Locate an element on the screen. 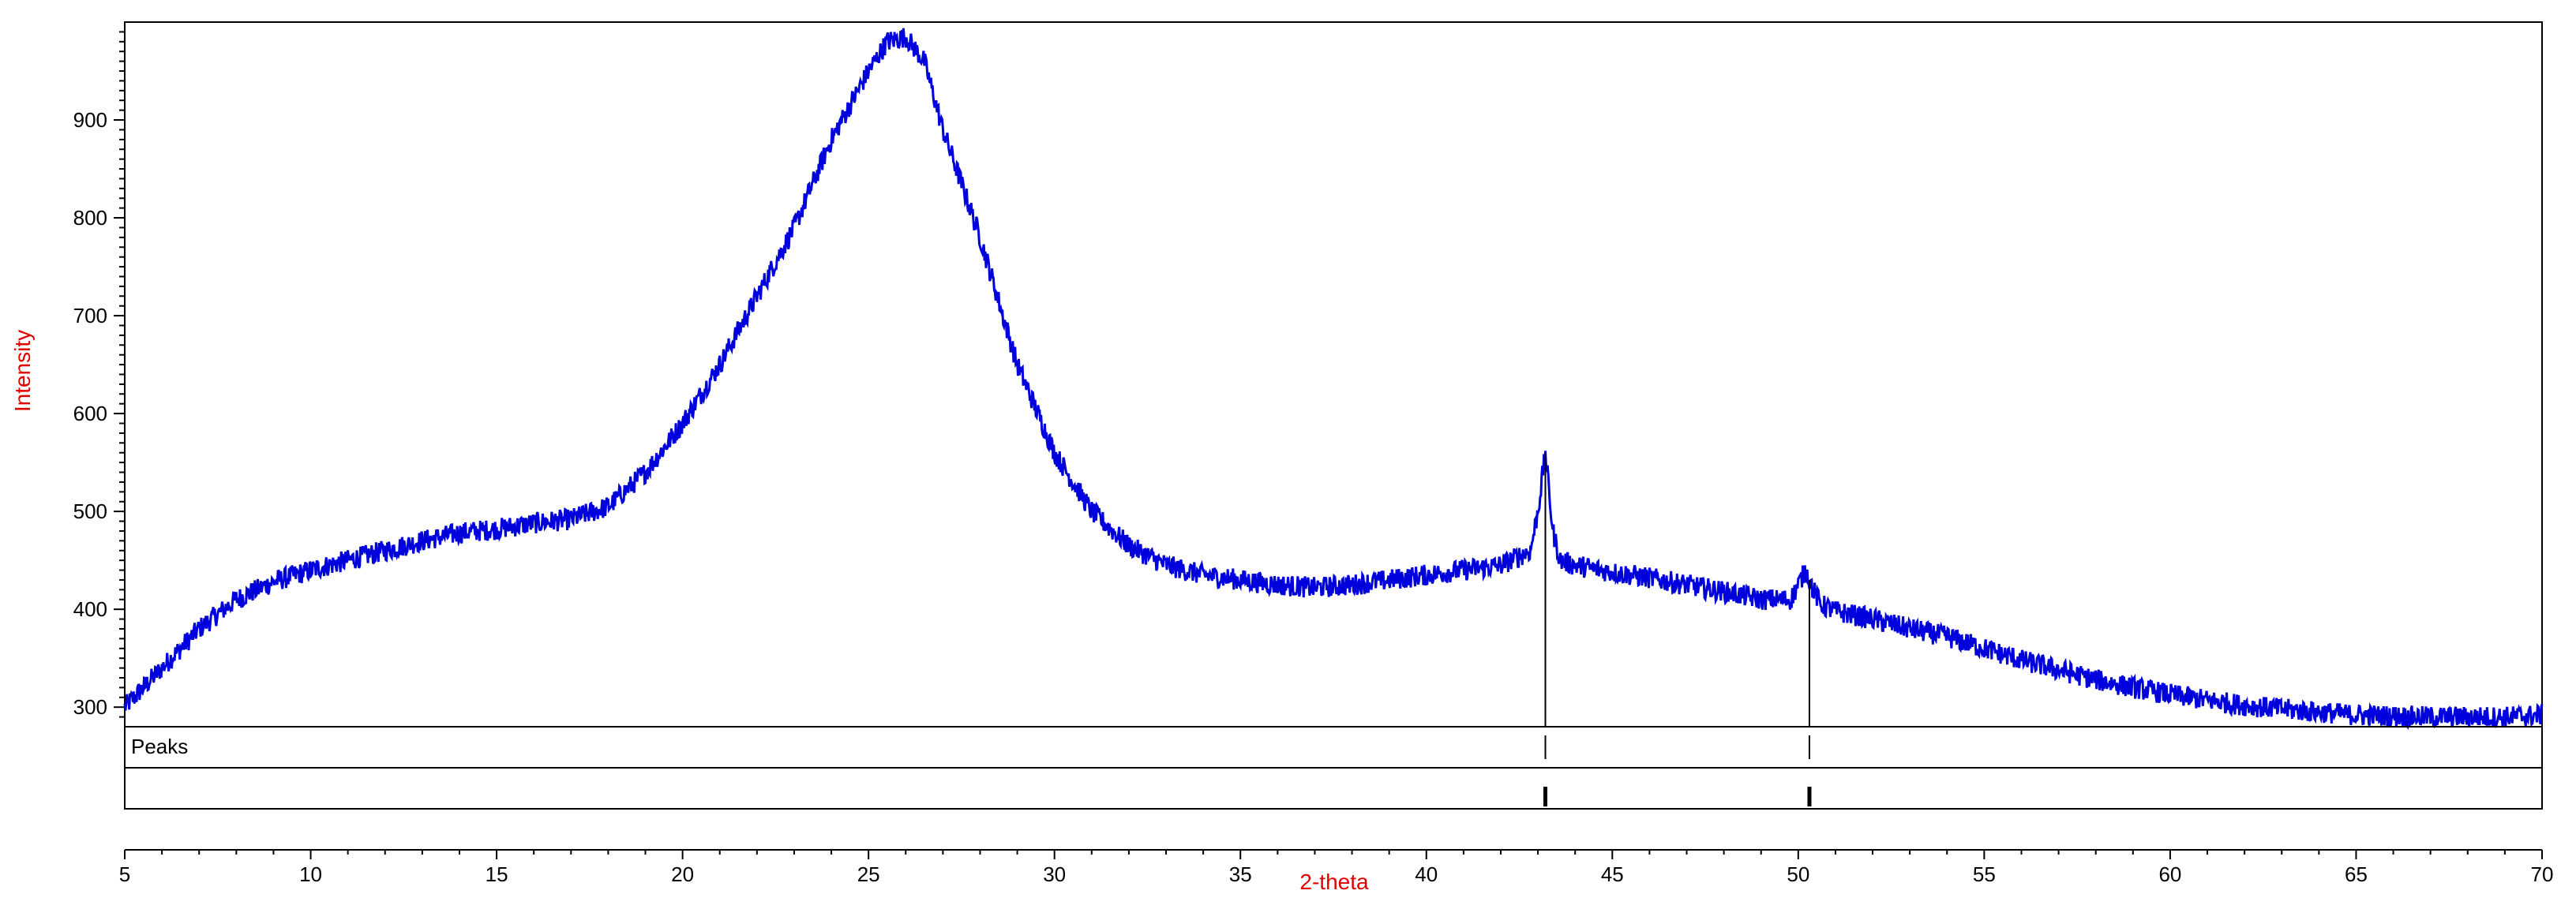  x-tick-label: 70 is located at coordinates (2542, 874).